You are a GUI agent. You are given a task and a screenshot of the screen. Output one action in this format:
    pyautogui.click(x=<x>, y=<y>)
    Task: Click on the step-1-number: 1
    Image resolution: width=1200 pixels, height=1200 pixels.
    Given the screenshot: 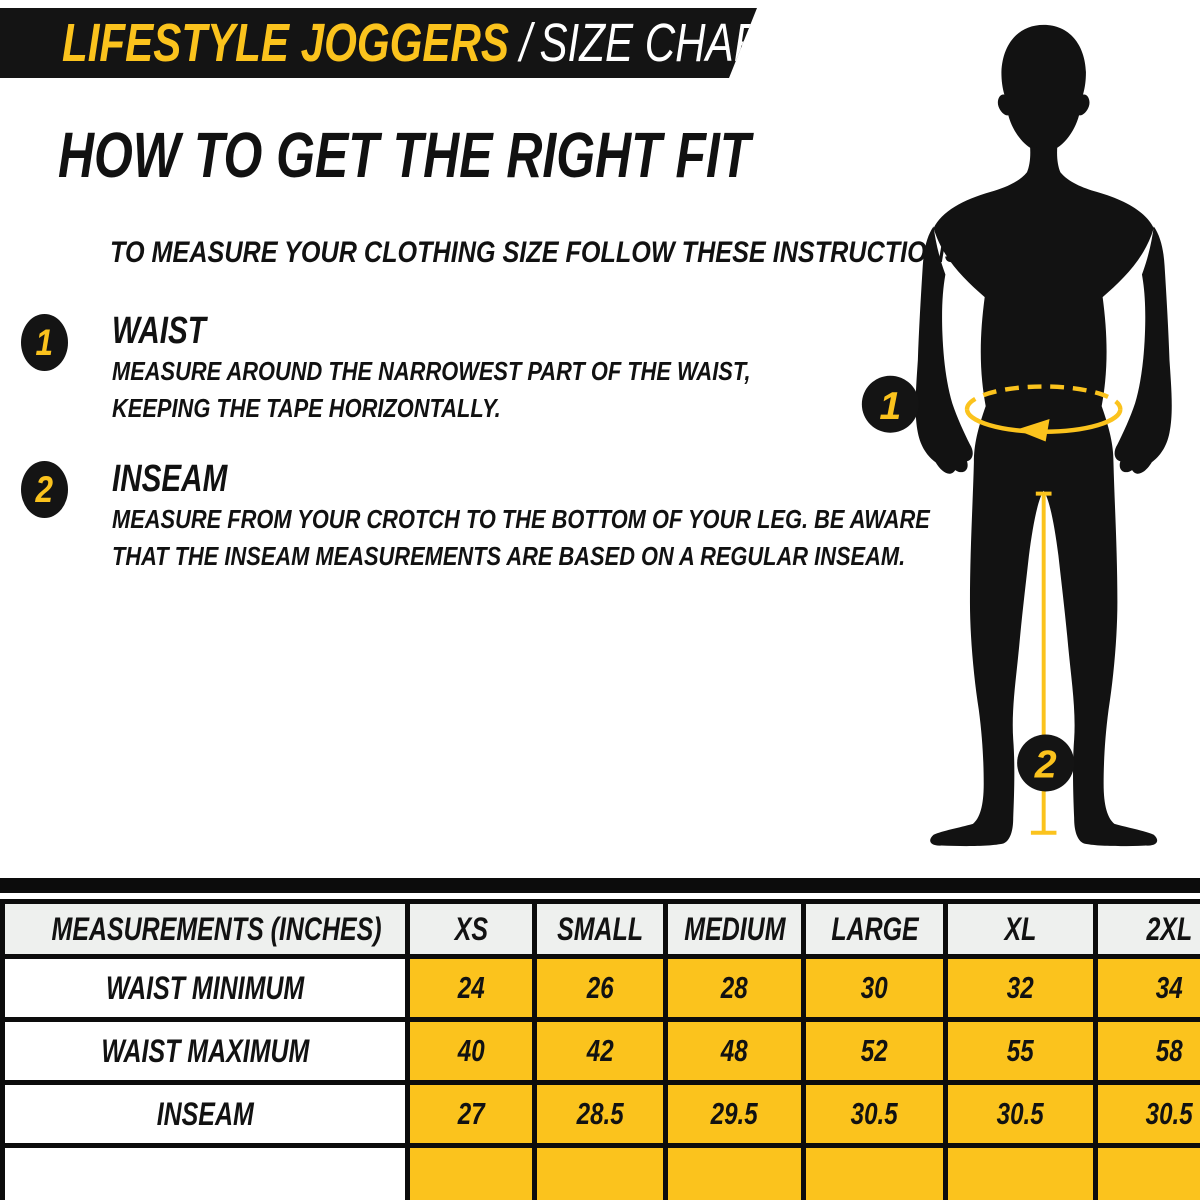 What is the action you would take?
    pyautogui.click(x=44, y=342)
    